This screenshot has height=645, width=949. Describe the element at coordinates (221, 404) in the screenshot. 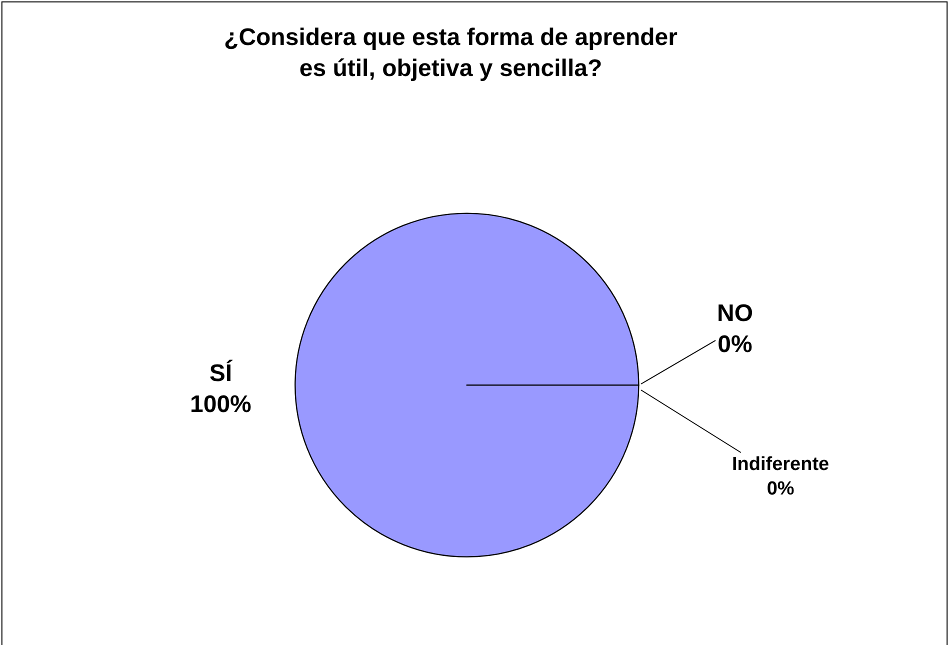

I see `data-label: 100%` at that location.